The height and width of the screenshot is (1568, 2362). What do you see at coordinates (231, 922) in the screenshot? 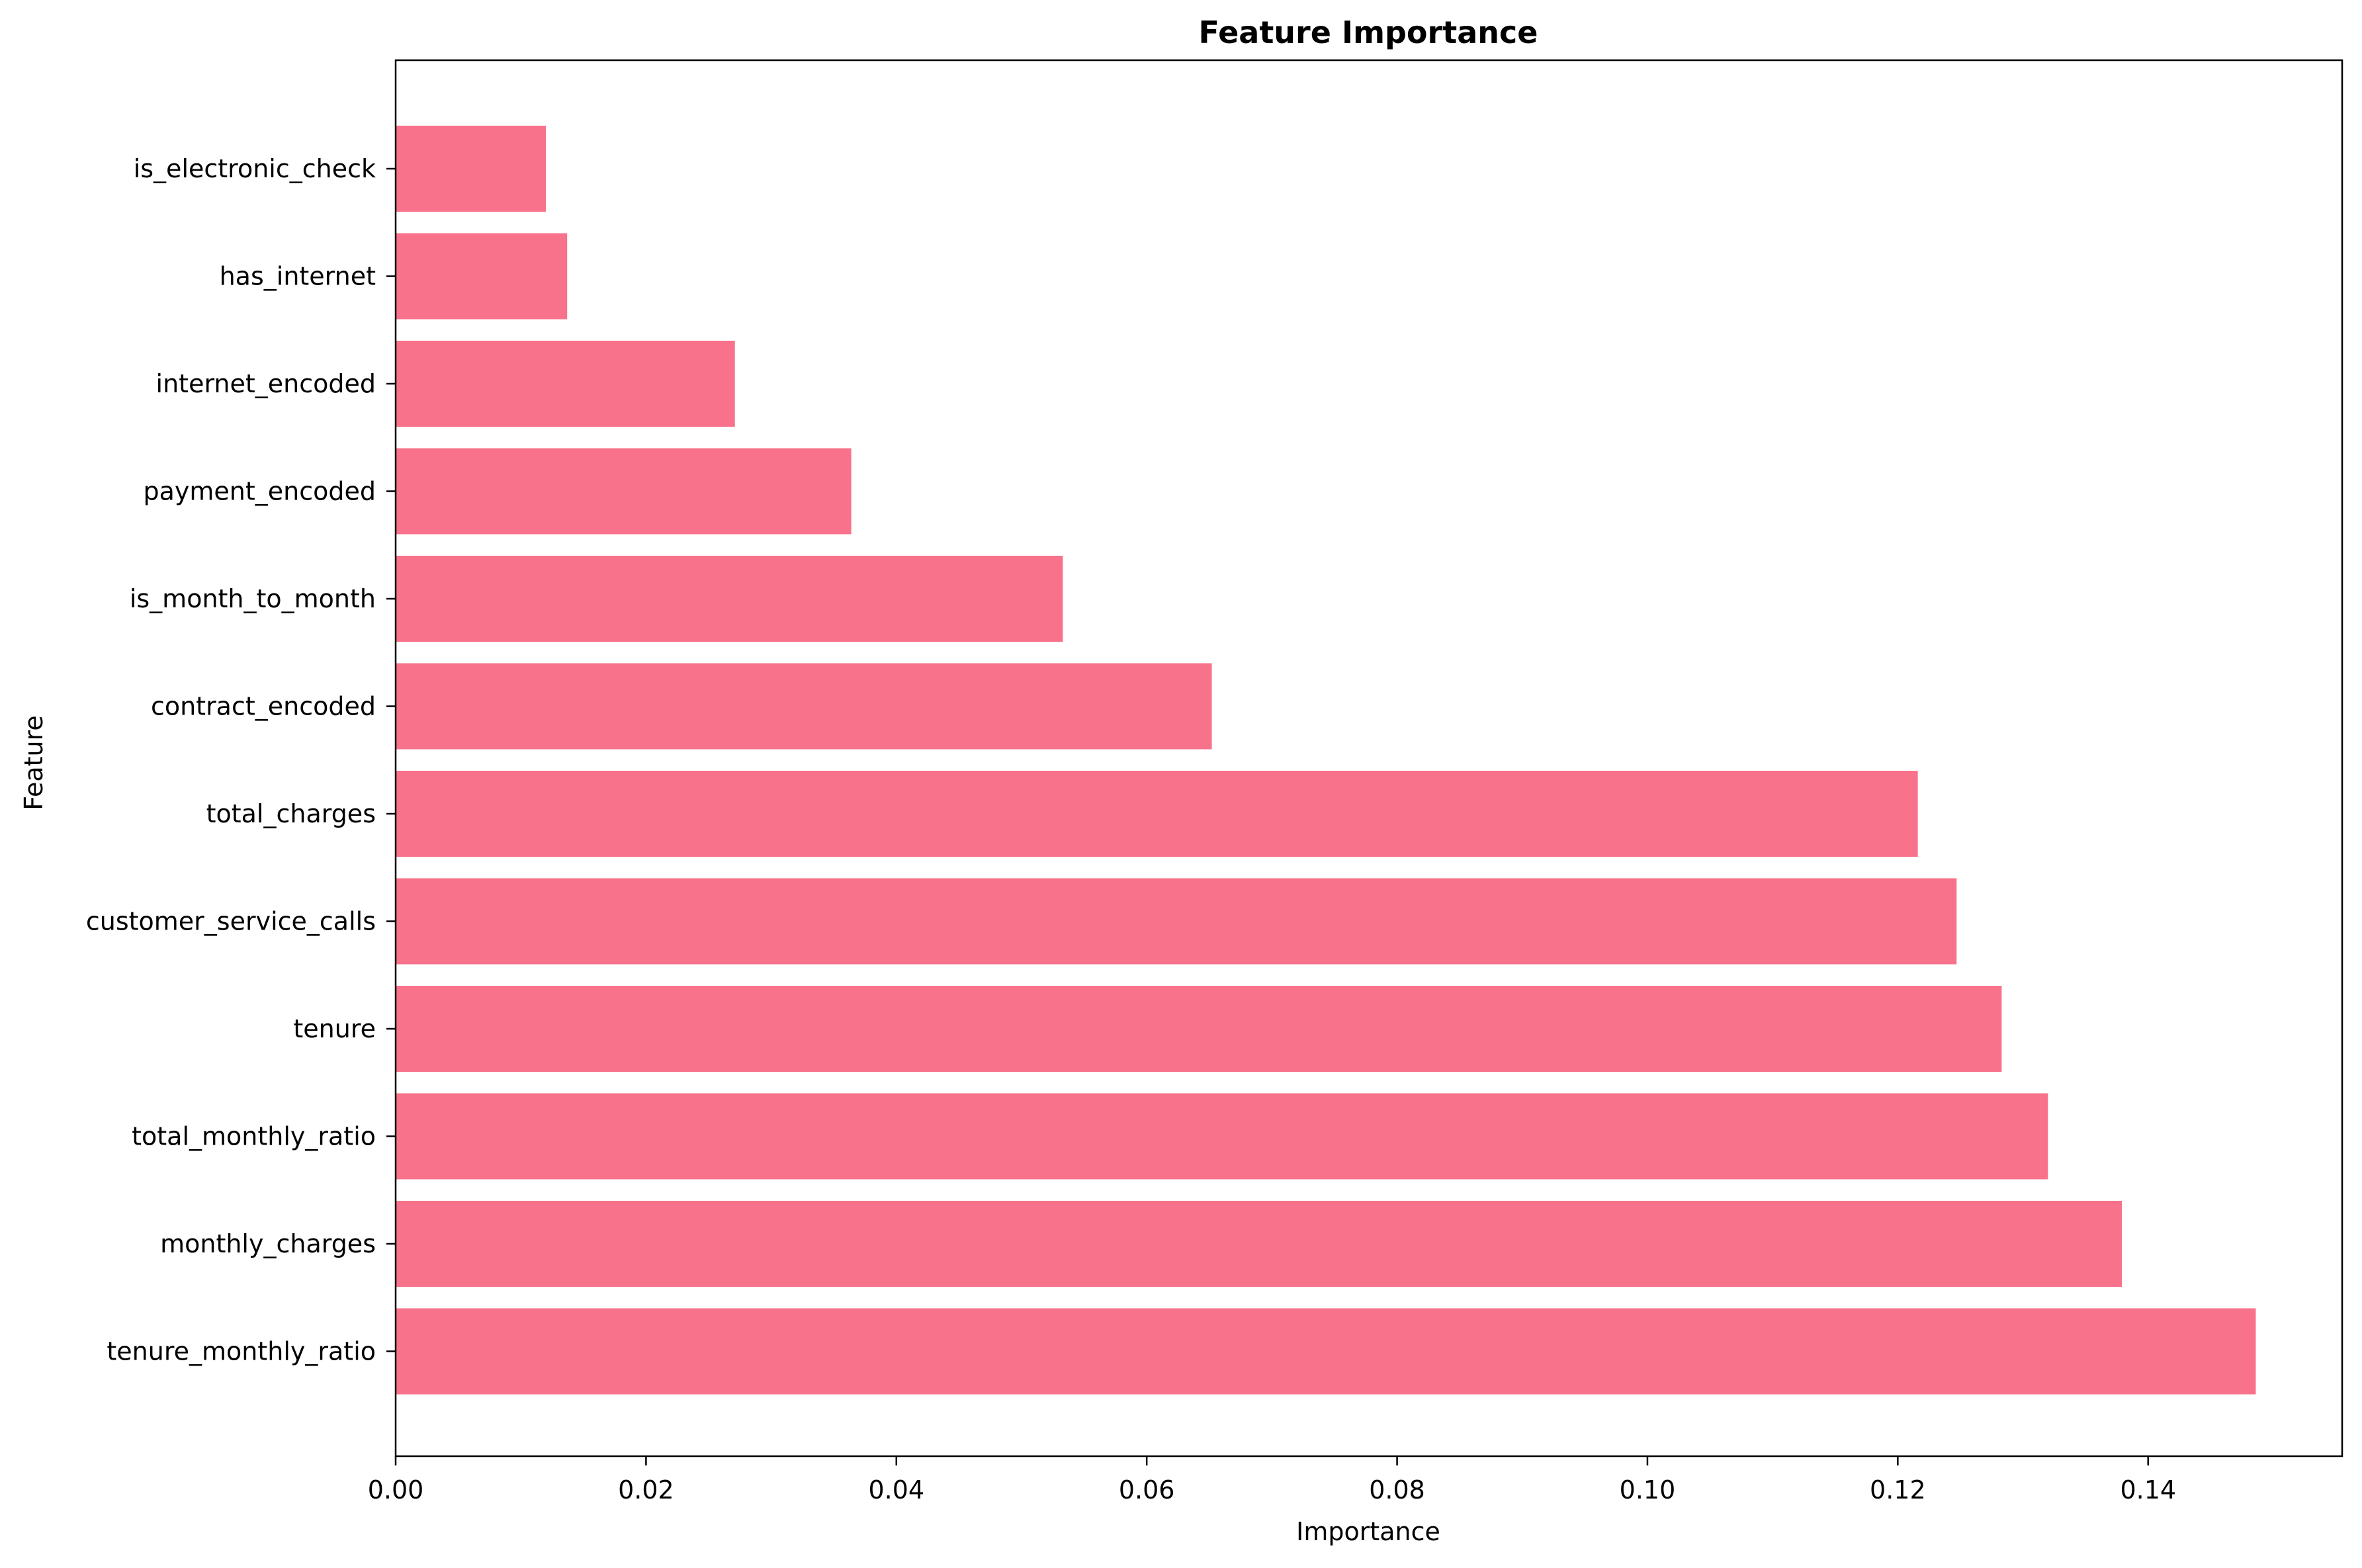
I see `y-tick-label-customer-service-calls: customer_service_calls` at bounding box center [231, 922].